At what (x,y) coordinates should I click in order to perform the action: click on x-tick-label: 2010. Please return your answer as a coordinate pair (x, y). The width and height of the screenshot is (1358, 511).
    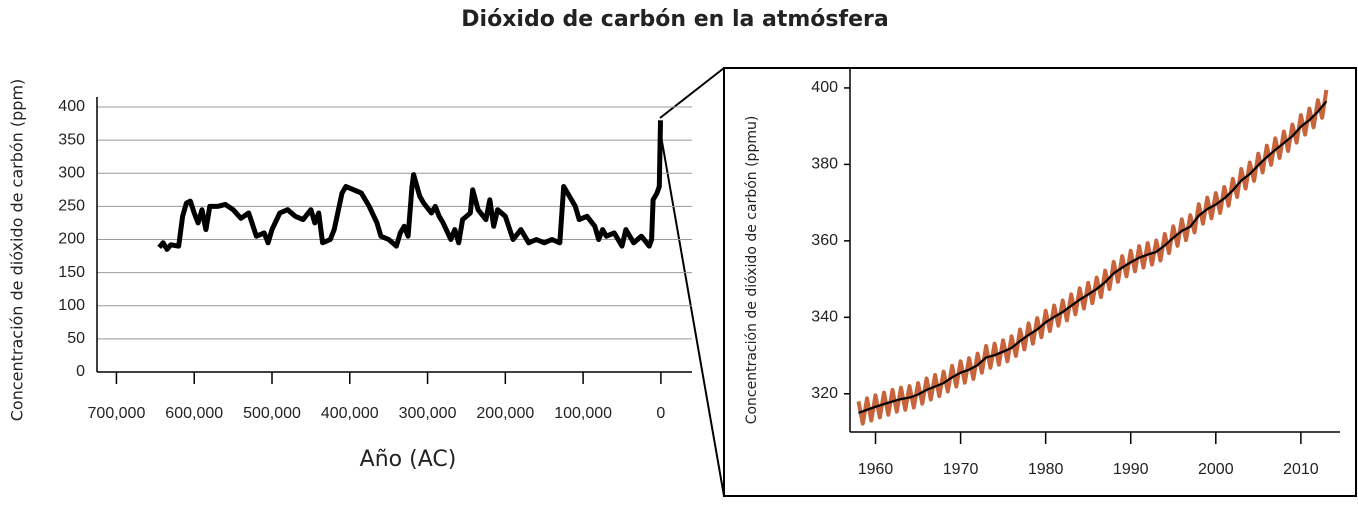
    Looking at the image, I should click on (1301, 469).